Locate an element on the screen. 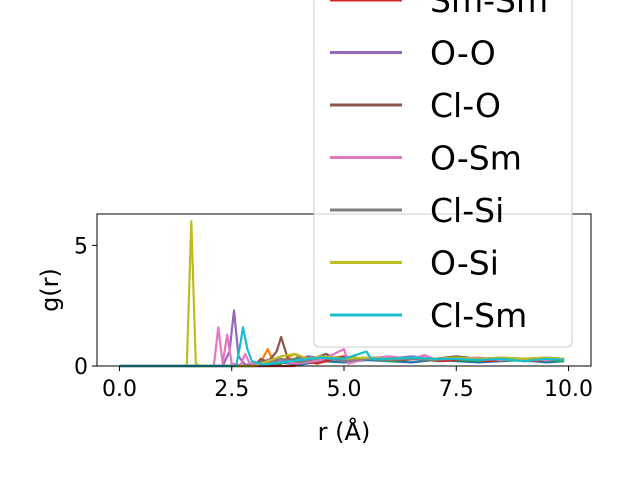 Image resolution: width=640 pixels, height=480 pixels. x-axis: 0.0 2.5 5.0 7.5 10.0 is located at coordinates (347, 384).